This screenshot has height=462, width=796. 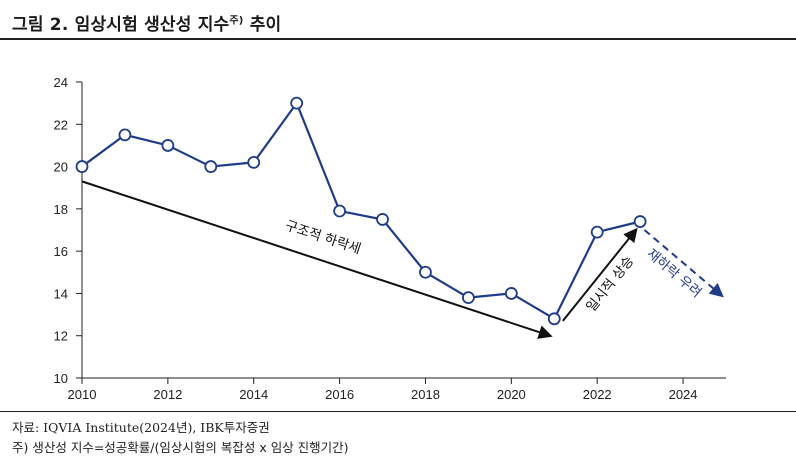 I want to click on y-tick-label: 12, so click(x=61, y=336).